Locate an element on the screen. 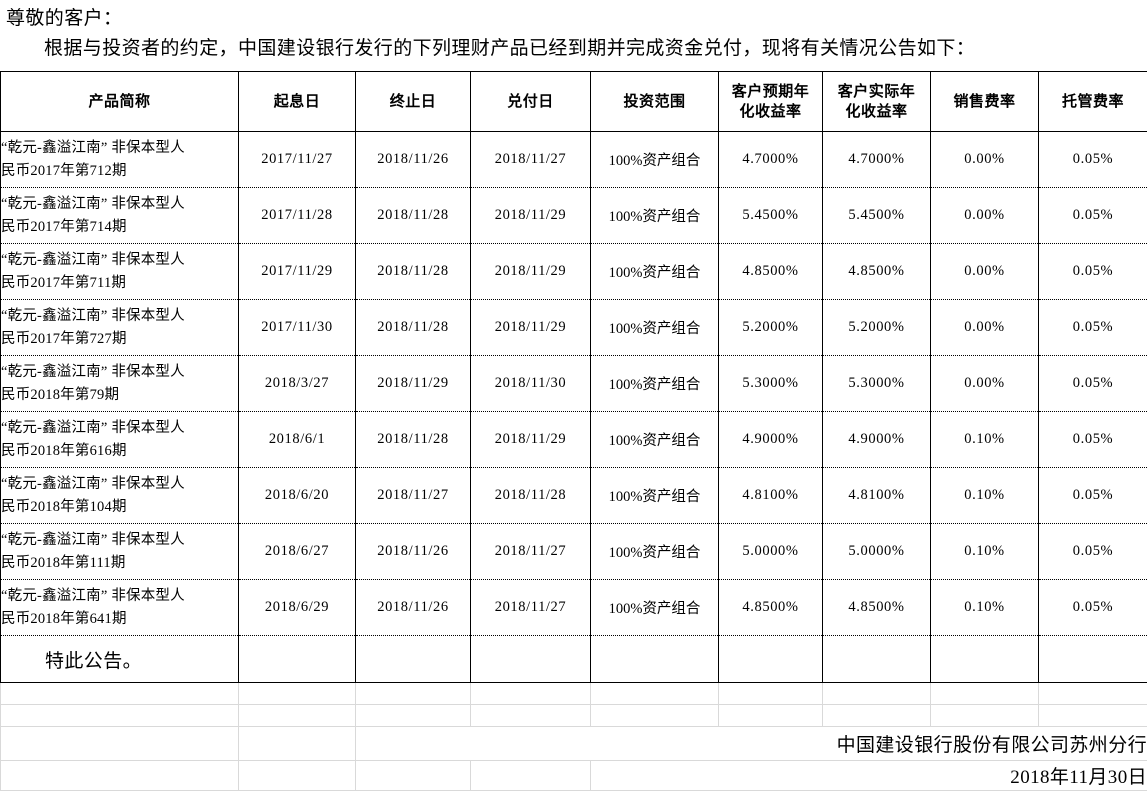 The width and height of the screenshot is (1147, 791). product-name-line2: 民币2017年第714期 is located at coordinates (119, 227).